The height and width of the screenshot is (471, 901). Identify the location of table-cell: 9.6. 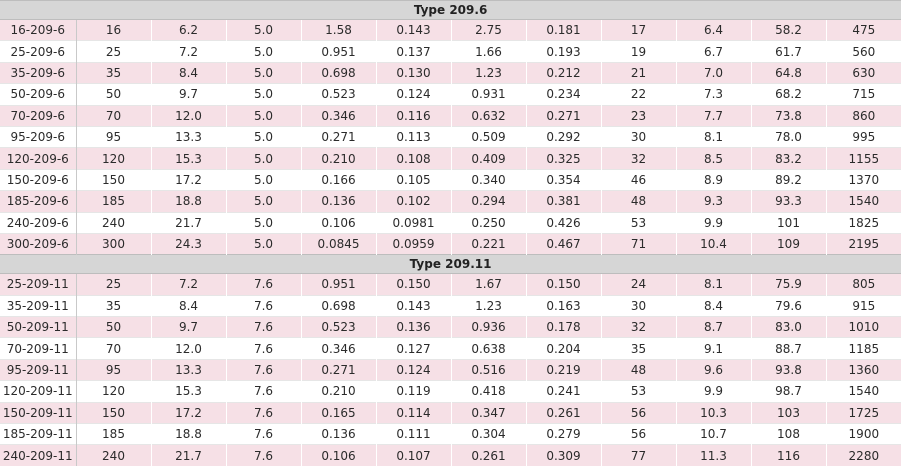
(713, 370).